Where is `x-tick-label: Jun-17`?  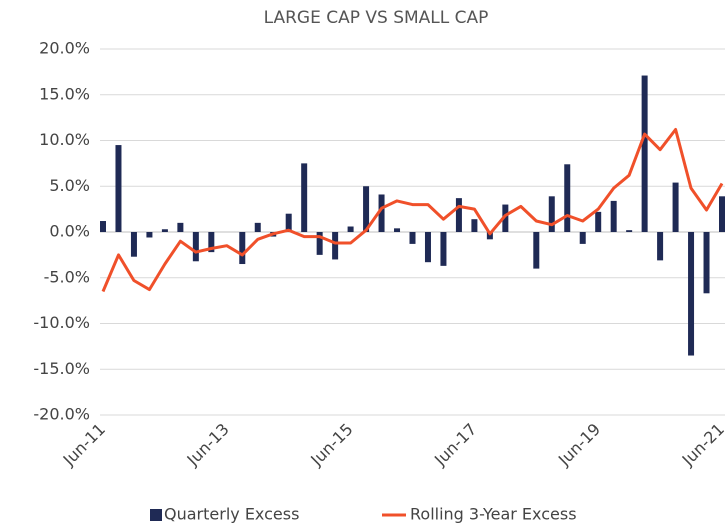
x-tick-label: Jun-17 is located at coordinates (455, 445).